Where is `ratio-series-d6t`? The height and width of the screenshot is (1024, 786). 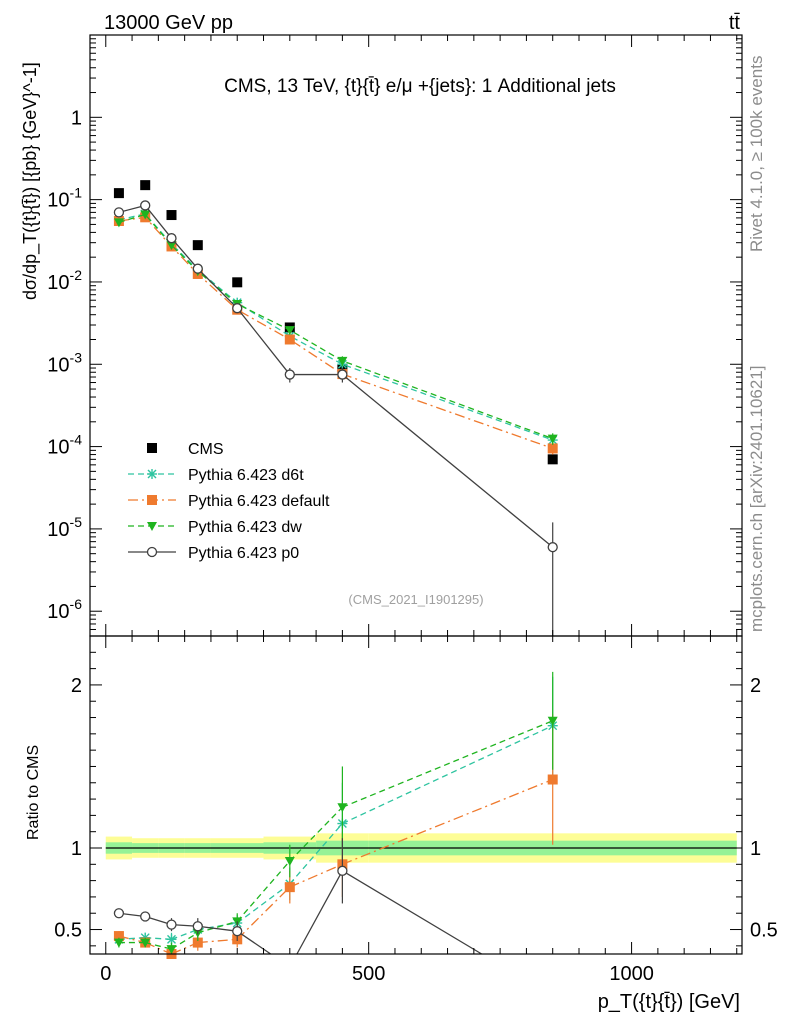 ratio-series-d6t is located at coordinates (335, 811).